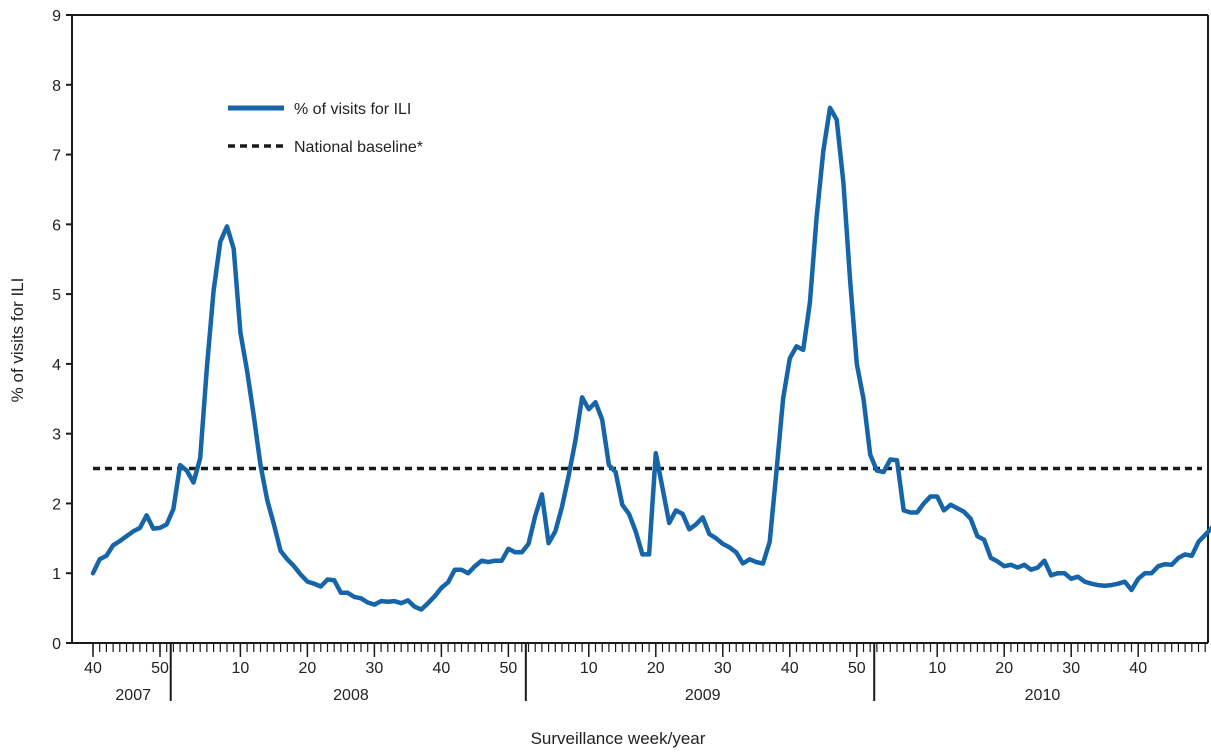 The image size is (1211, 752). I want to click on year-label: 2007, so click(133, 695).